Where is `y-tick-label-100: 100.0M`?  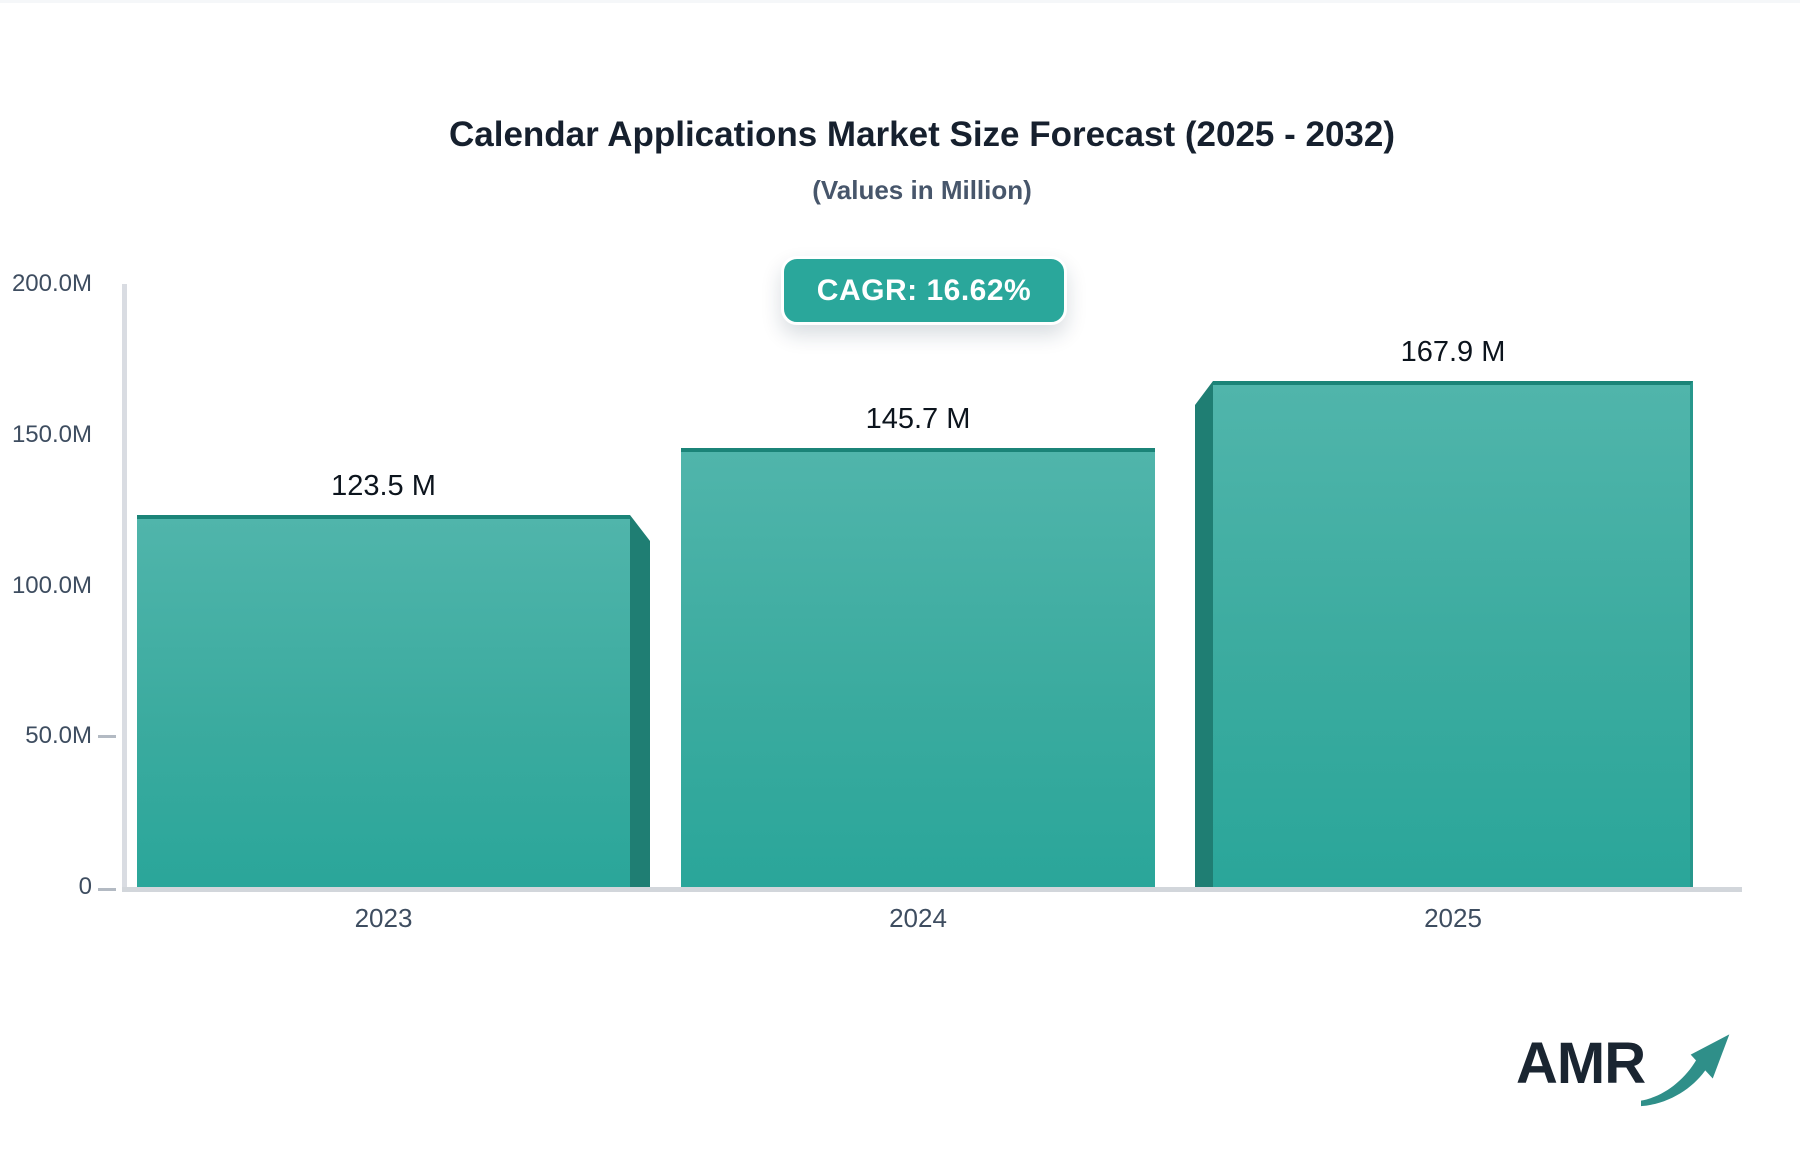 y-tick-label-100: 100.0M is located at coordinates (51, 585).